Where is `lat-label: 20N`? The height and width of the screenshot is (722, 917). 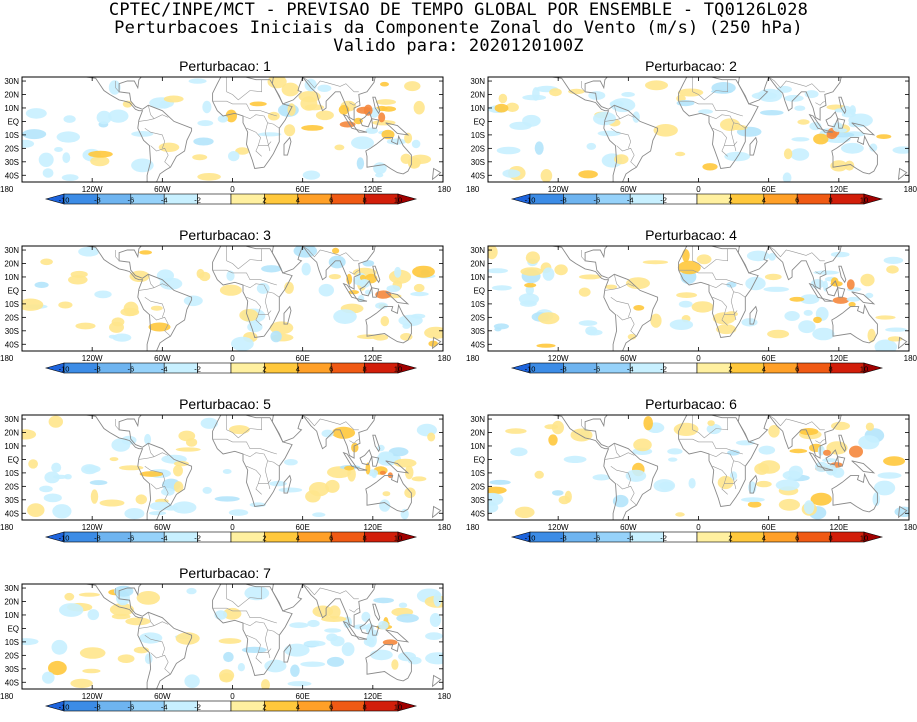
lat-label: 20N is located at coordinates (477, 95).